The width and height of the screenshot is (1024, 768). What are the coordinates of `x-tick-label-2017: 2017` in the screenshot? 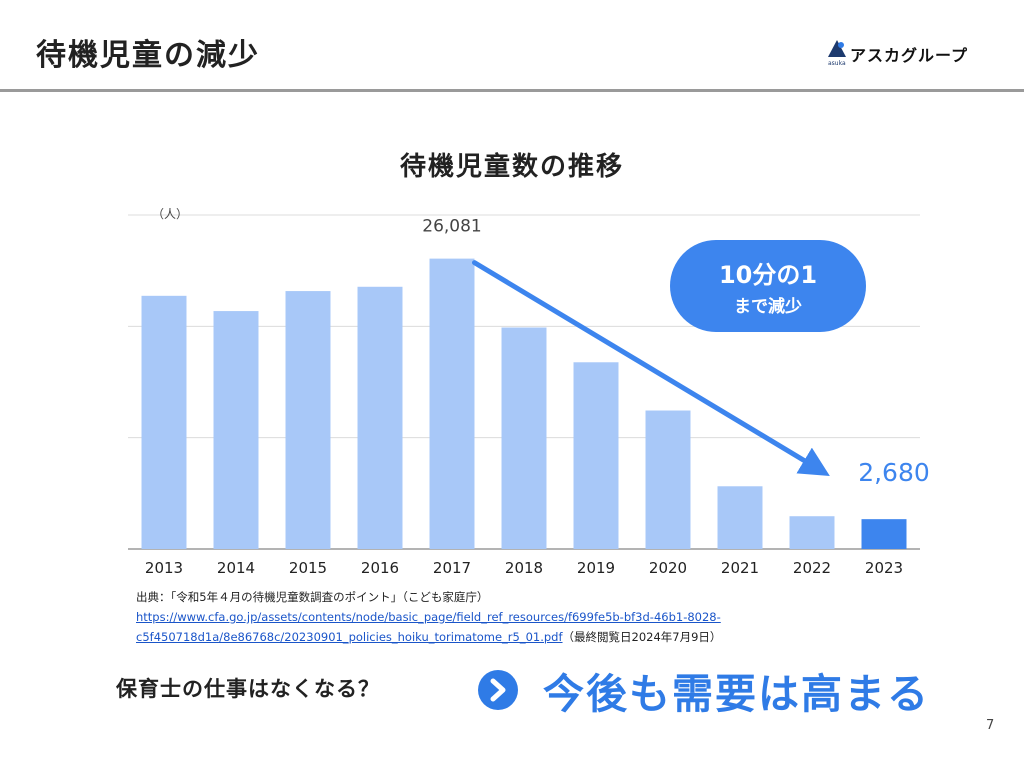 It's located at (452, 568).